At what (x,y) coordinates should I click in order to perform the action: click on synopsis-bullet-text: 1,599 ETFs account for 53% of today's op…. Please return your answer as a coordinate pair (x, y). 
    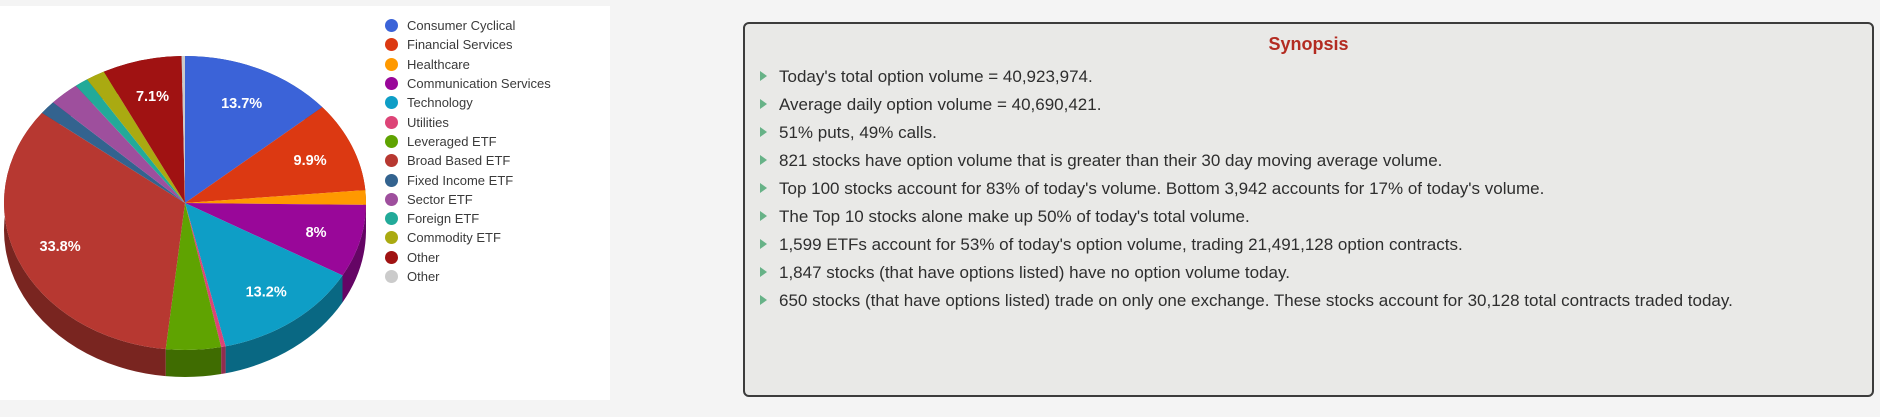
    Looking at the image, I should click on (1121, 244).